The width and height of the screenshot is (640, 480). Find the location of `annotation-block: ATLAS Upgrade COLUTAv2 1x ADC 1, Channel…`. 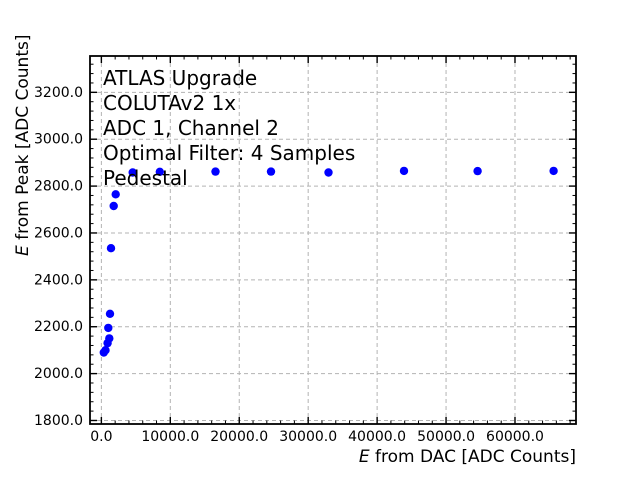

annotation-block: ATLAS Upgrade COLUTAv2 1x ADC 1, Channel… is located at coordinates (229, 128).